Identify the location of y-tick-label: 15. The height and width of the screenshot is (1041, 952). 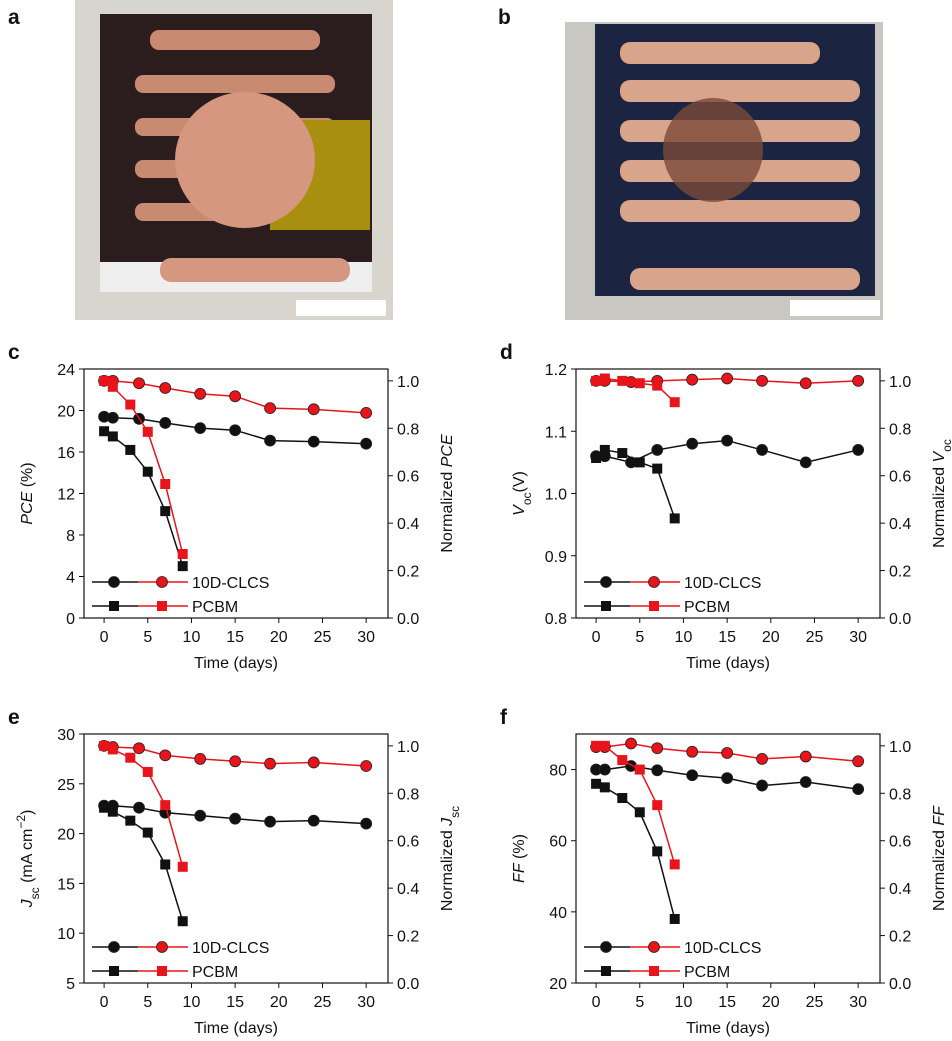
(66, 884).